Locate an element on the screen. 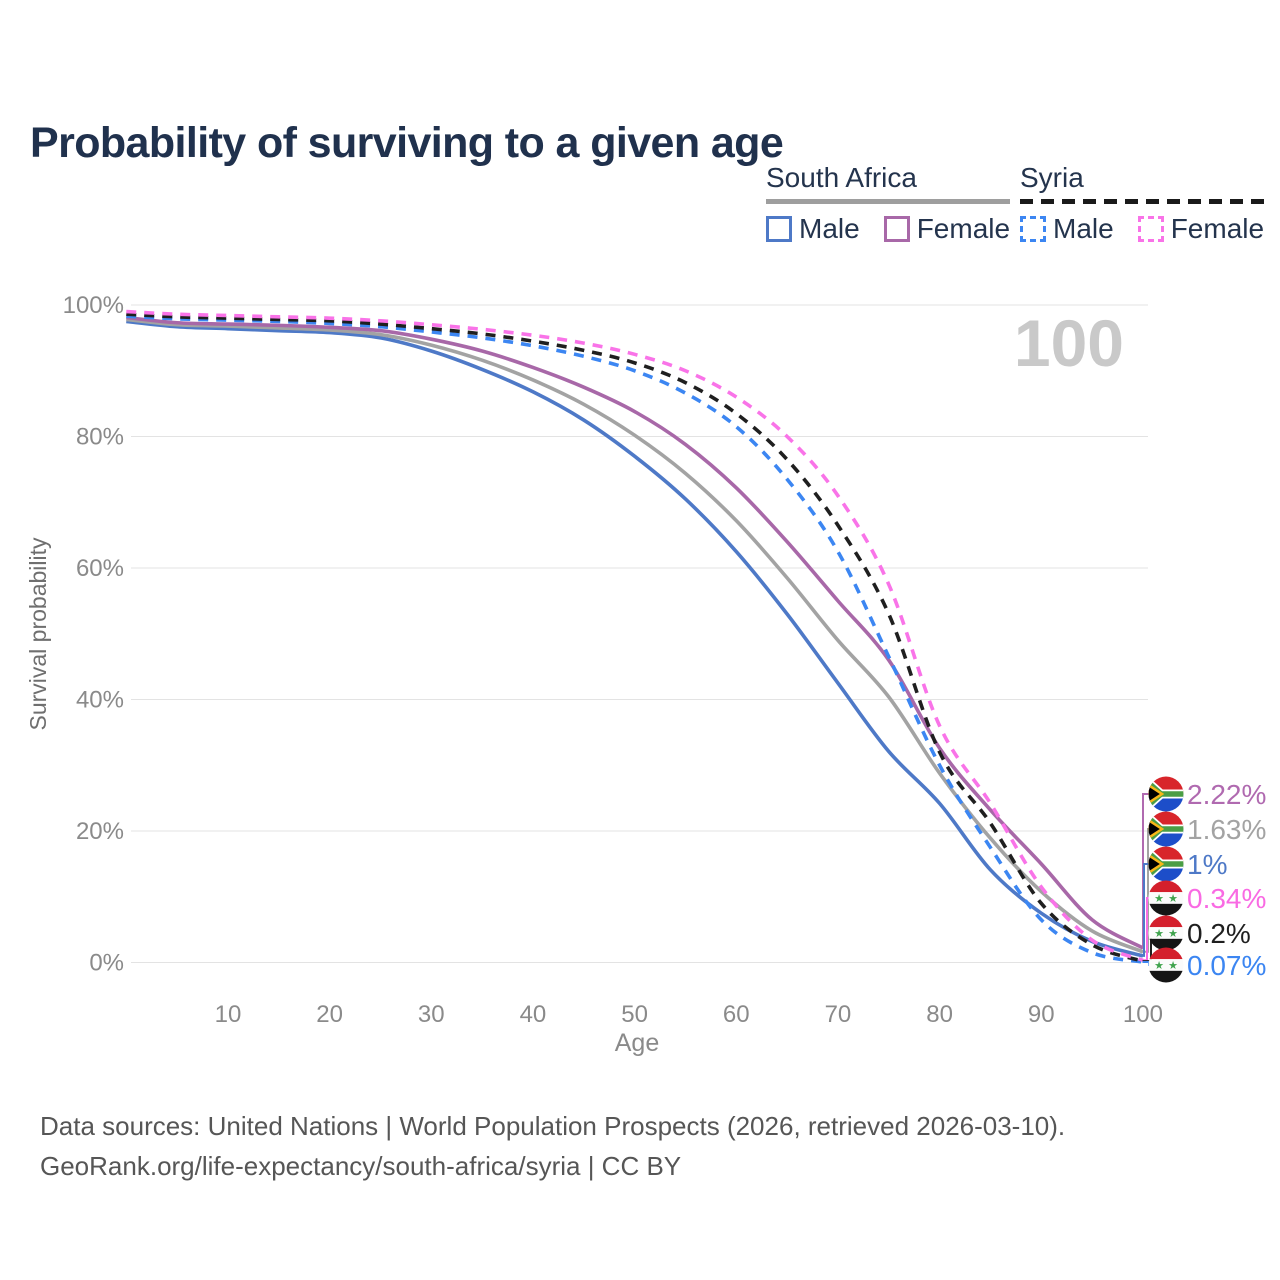 The height and width of the screenshot is (1280, 1280). legend-group-south-africa: South Africa Male Female is located at coordinates (888, 203).